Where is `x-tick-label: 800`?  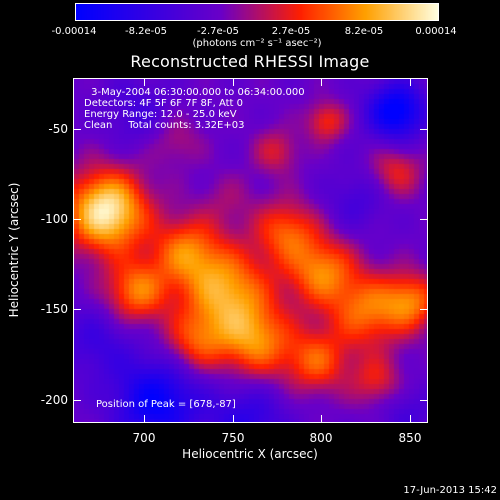 x-tick-label: 800 is located at coordinates (321, 438).